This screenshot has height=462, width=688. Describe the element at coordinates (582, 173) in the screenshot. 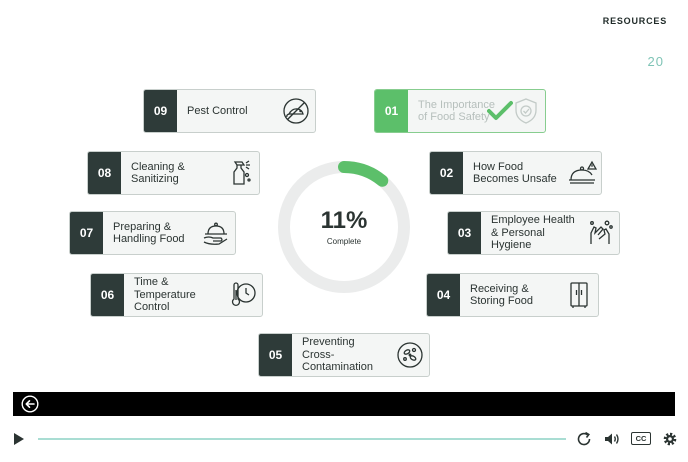

I see `cloche-warning-icon` at that location.